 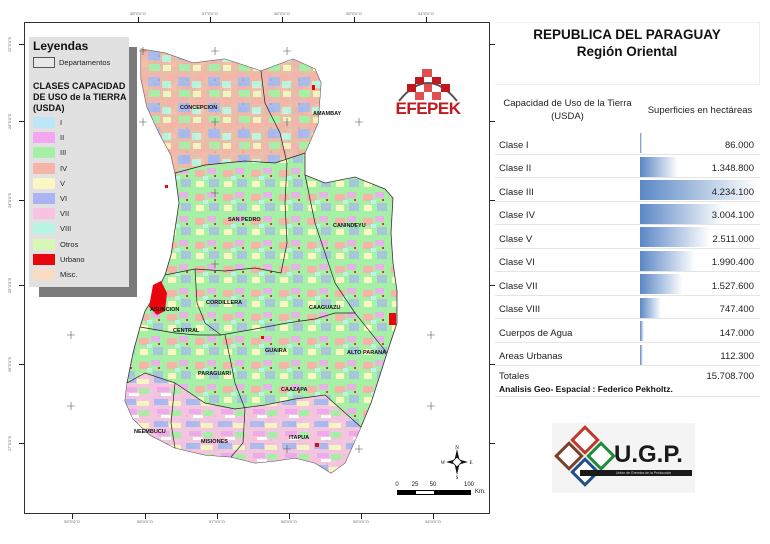 I want to click on efepek-logo: EFEPEK, so click(x=428, y=91).